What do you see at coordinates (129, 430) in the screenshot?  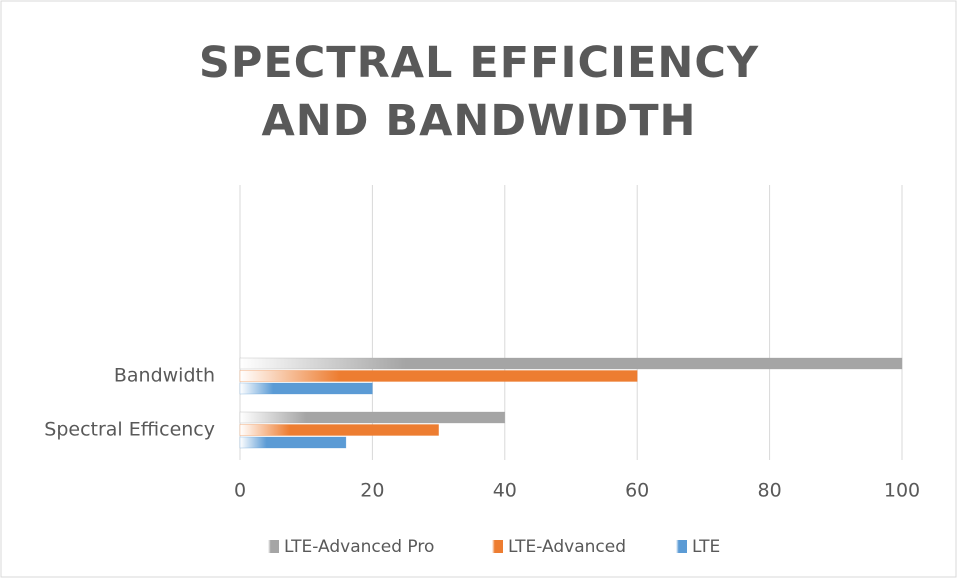 I see `y-tick-label: Spectral Efficency` at bounding box center [129, 430].